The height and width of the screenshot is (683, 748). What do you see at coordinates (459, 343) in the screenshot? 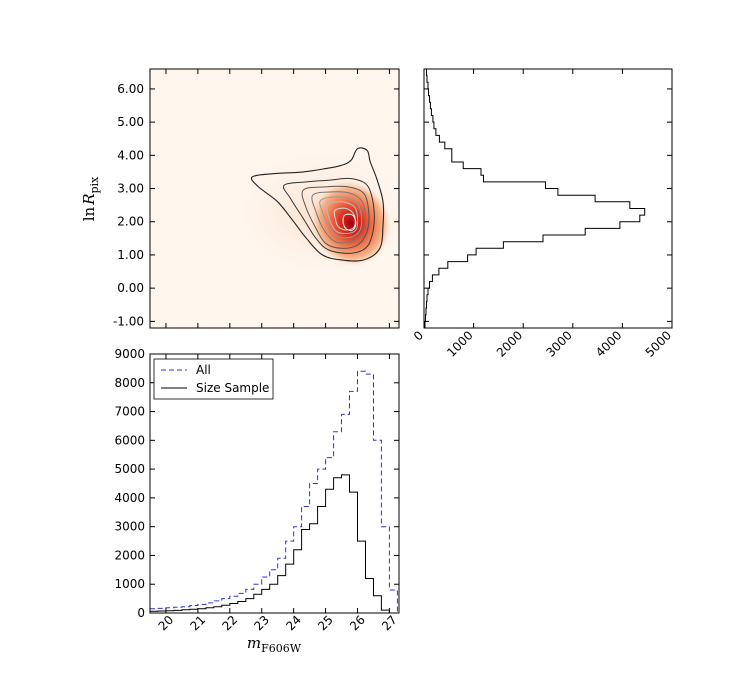
I see `size-histogram-x-tick-label: 1000` at bounding box center [459, 343].